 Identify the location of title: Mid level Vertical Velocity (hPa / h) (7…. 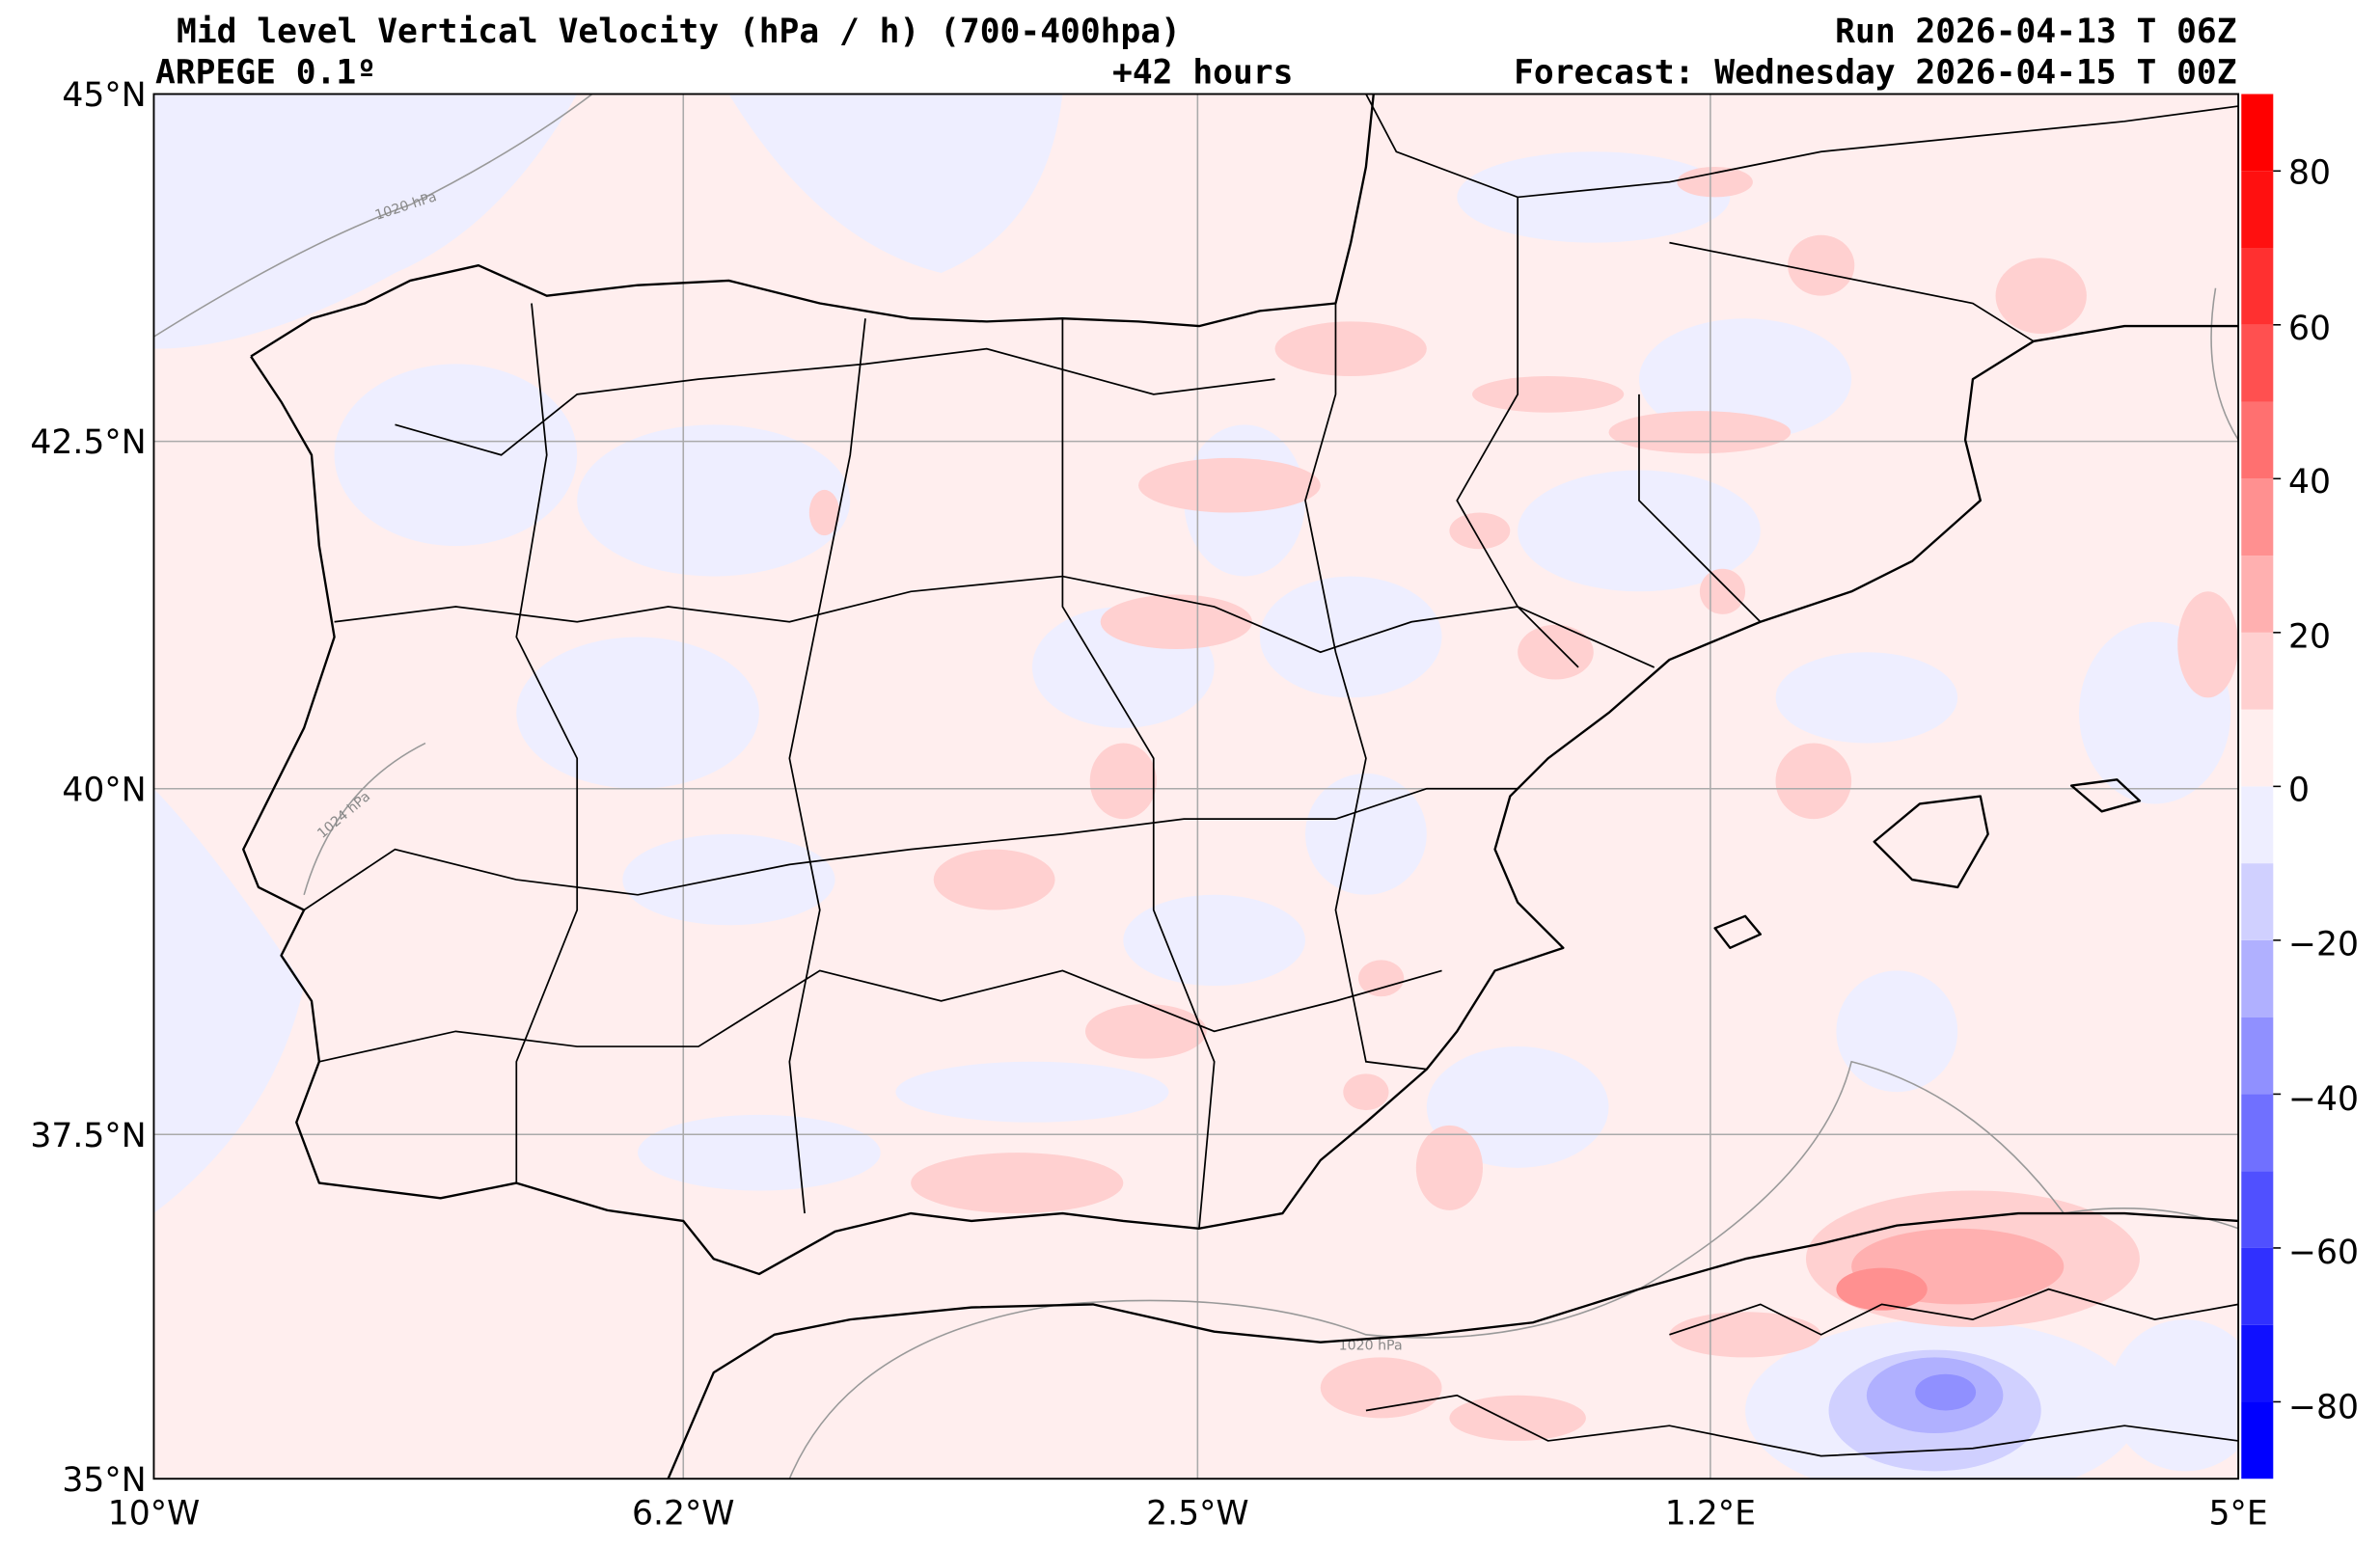
(679, 32).